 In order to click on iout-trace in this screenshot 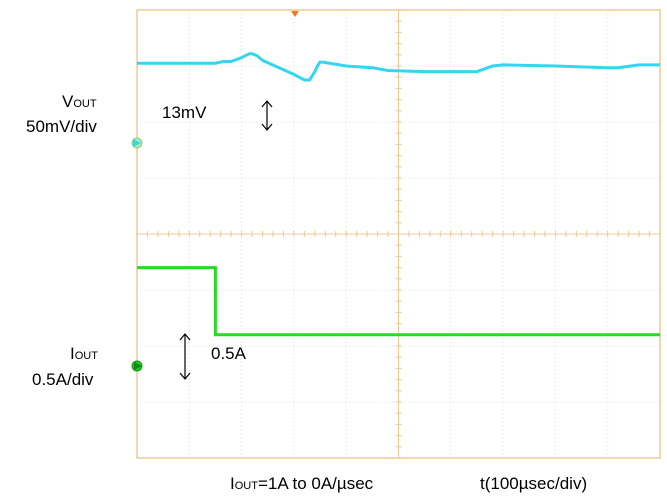, I will do `click(398, 301)`.